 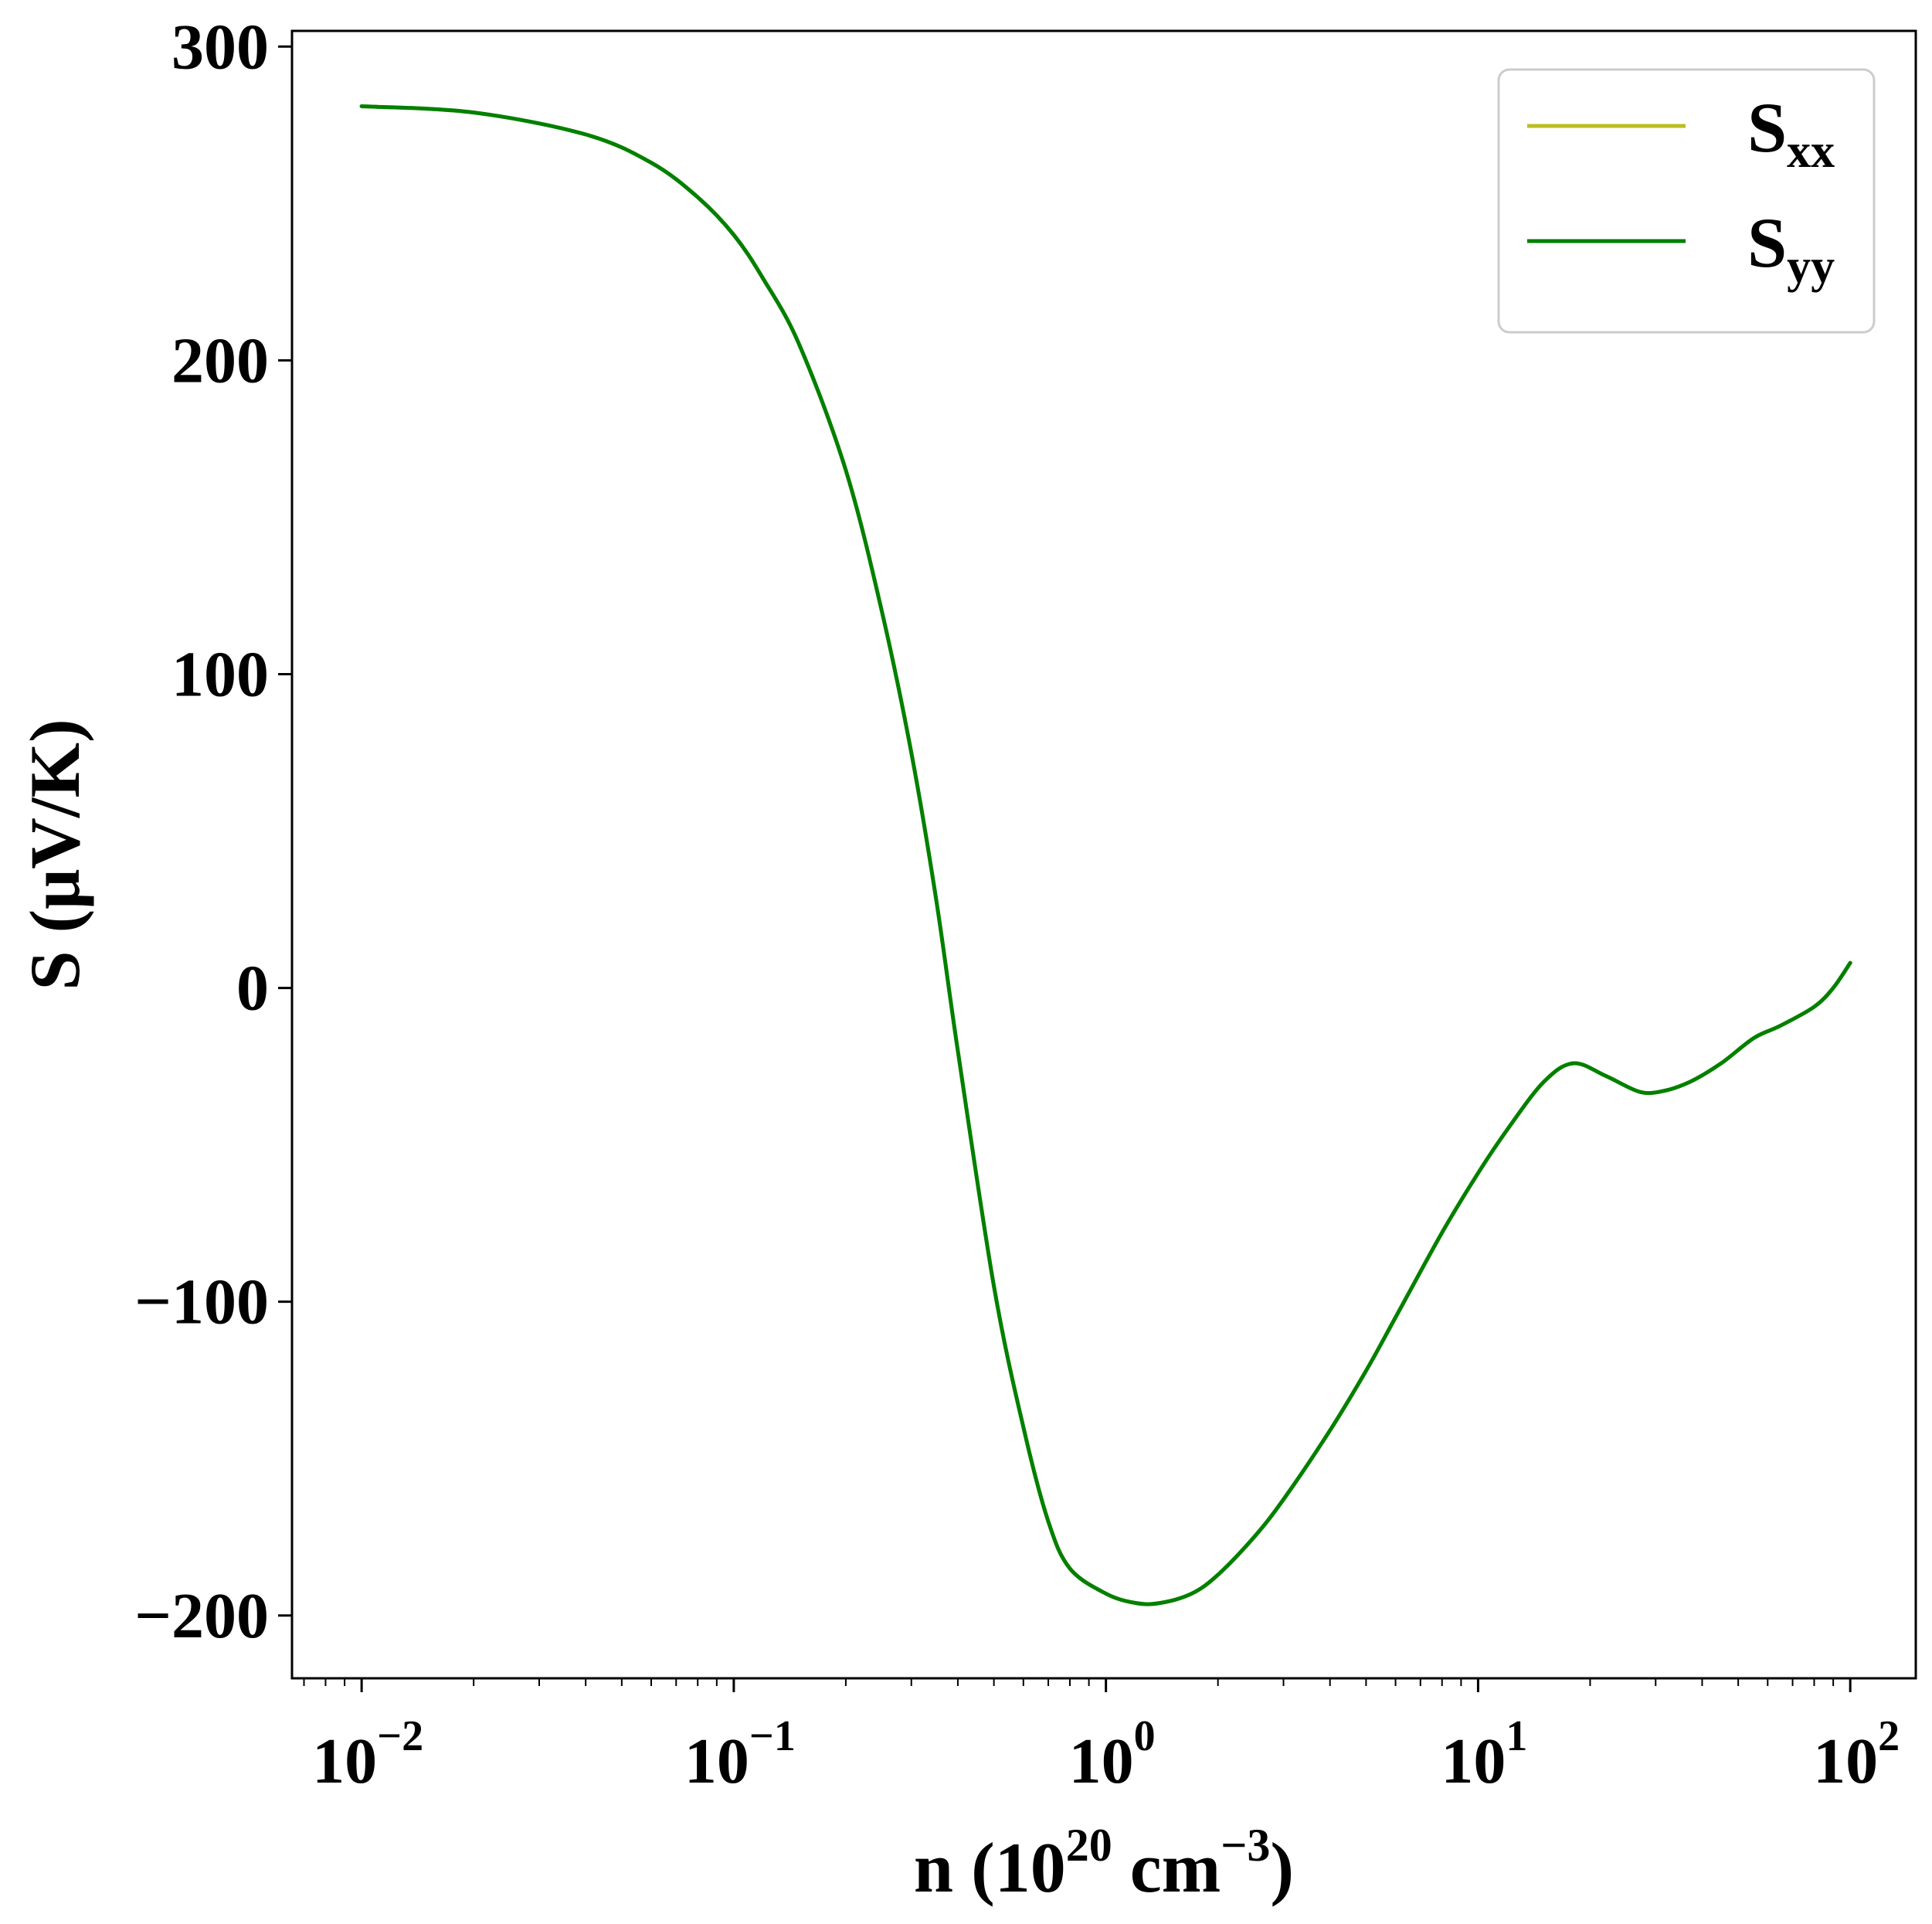 I want to click on legend-label-sxx-sub: xx, so click(x=1811, y=151).